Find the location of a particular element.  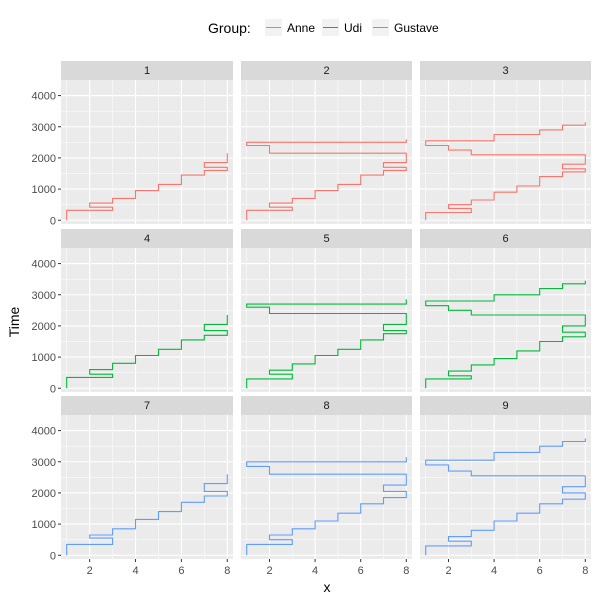

facet-panel-7: 7 0 1000 2000 3000 4000 2 4 6 8 is located at coordinates (132, 486).